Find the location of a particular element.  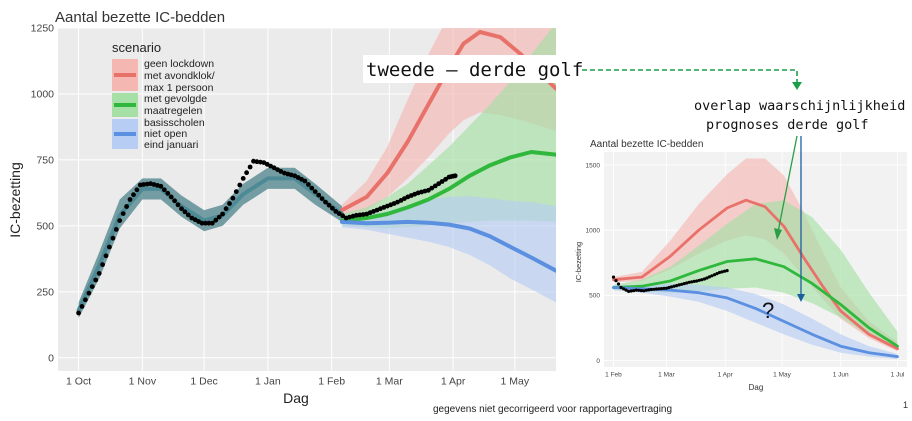

wave-label-background is located at coordinates (468, 69).